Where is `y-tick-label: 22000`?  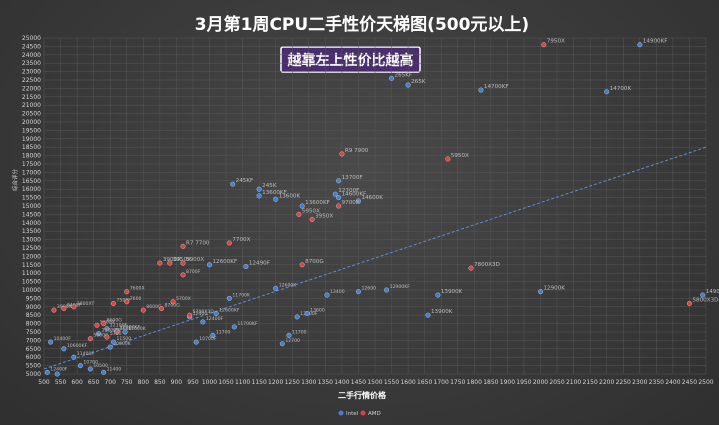
y-tick-label: 22000 is located at coordinates (31, 88).